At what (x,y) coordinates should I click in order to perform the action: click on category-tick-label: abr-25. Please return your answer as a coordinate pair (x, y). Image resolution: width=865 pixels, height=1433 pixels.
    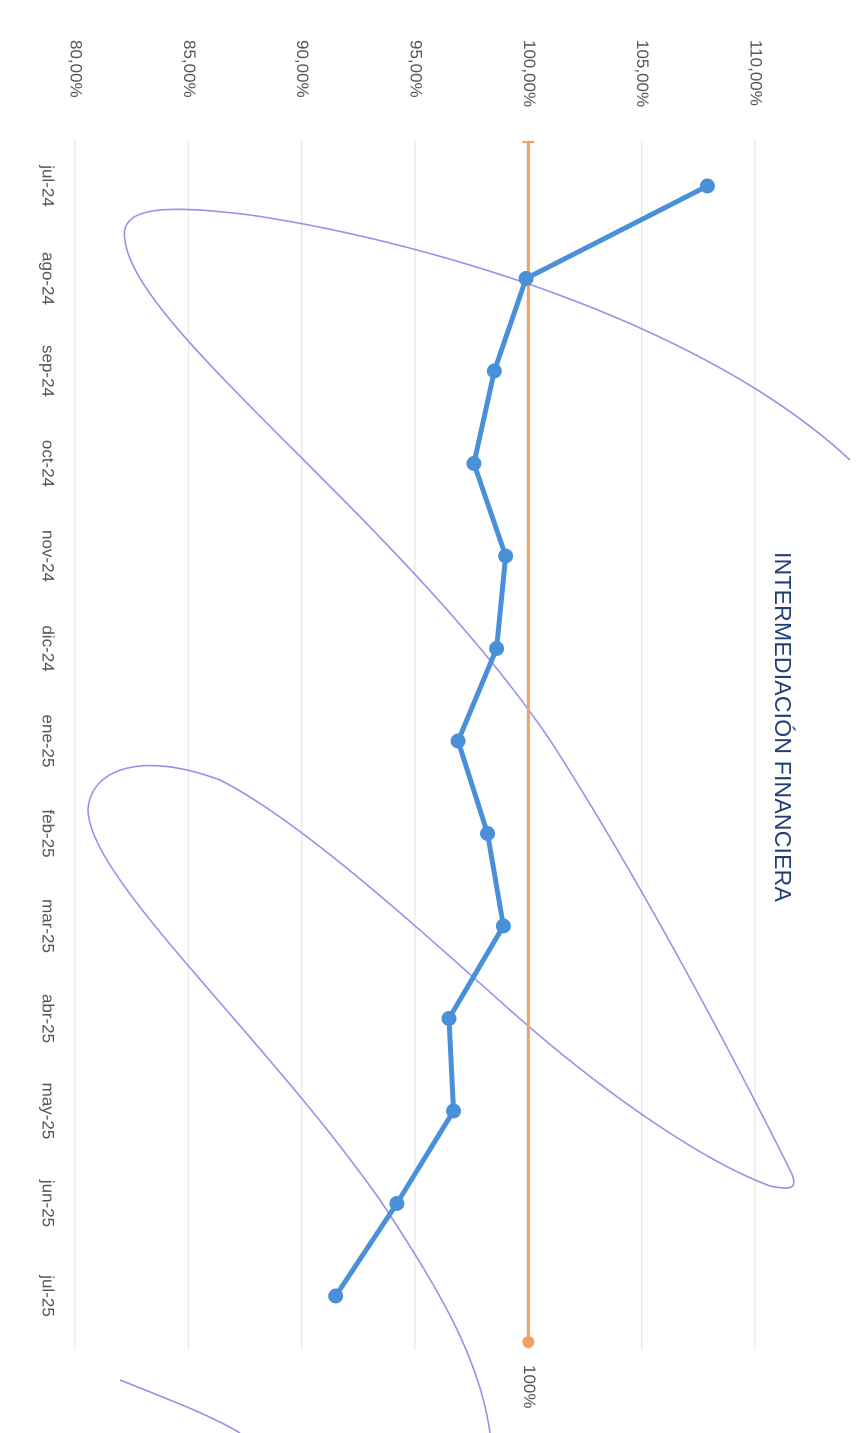
    Looking at the image, I should click on (48, 1018).